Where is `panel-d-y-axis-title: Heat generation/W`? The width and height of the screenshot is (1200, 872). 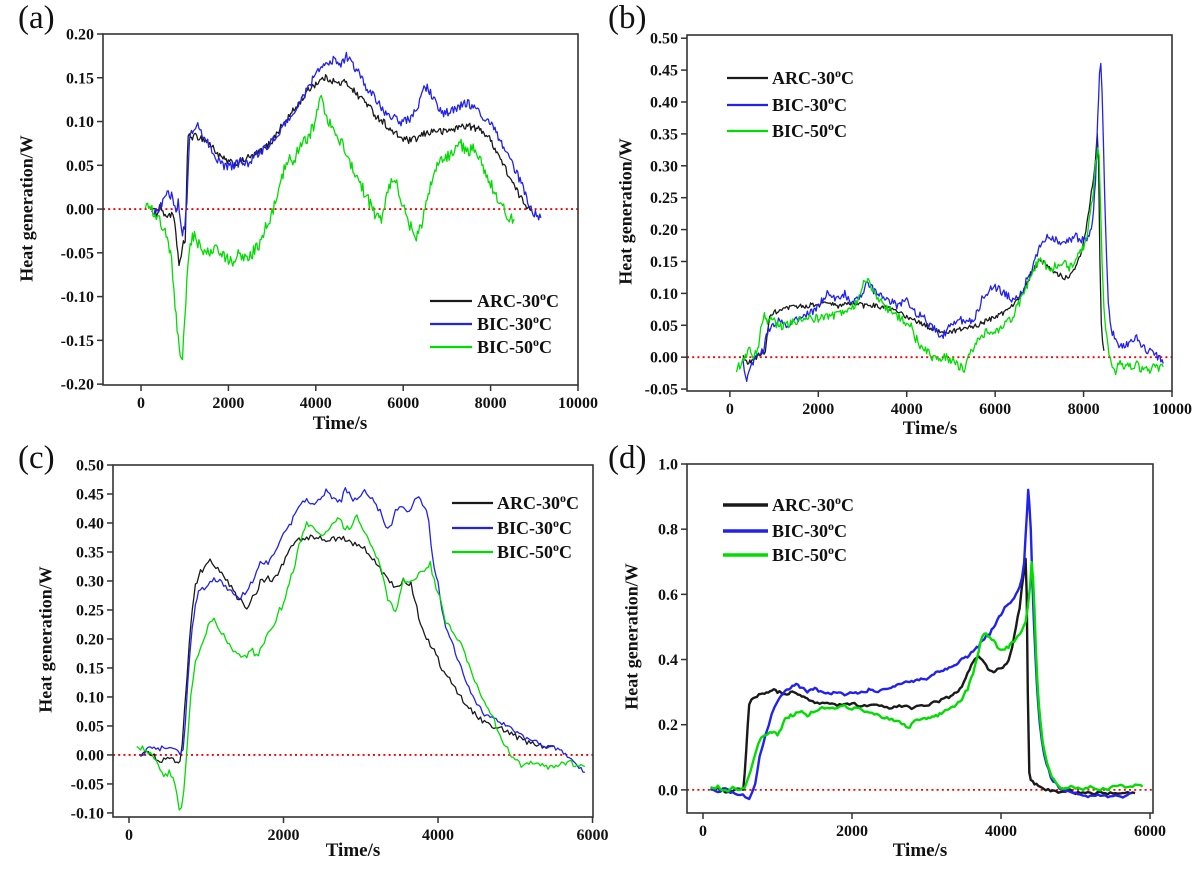 panel-d-y-axis-title: Heat generation/W is located at coordinates (631, 636).